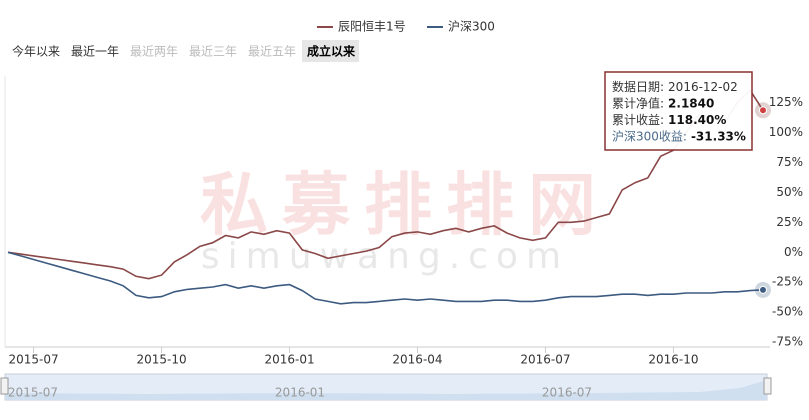 The image size is (809, 420). I want to click on tooltip-row: 沪深300收益: -31.33%, so click(679, 136).